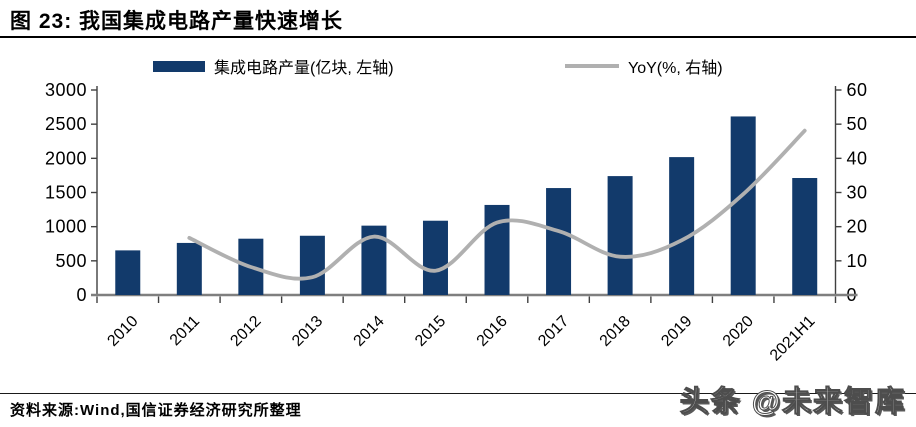 The height and width of the screenshot is (427, 916). I want to click on x-axis-label-2013: 2013, so click(307, 331).